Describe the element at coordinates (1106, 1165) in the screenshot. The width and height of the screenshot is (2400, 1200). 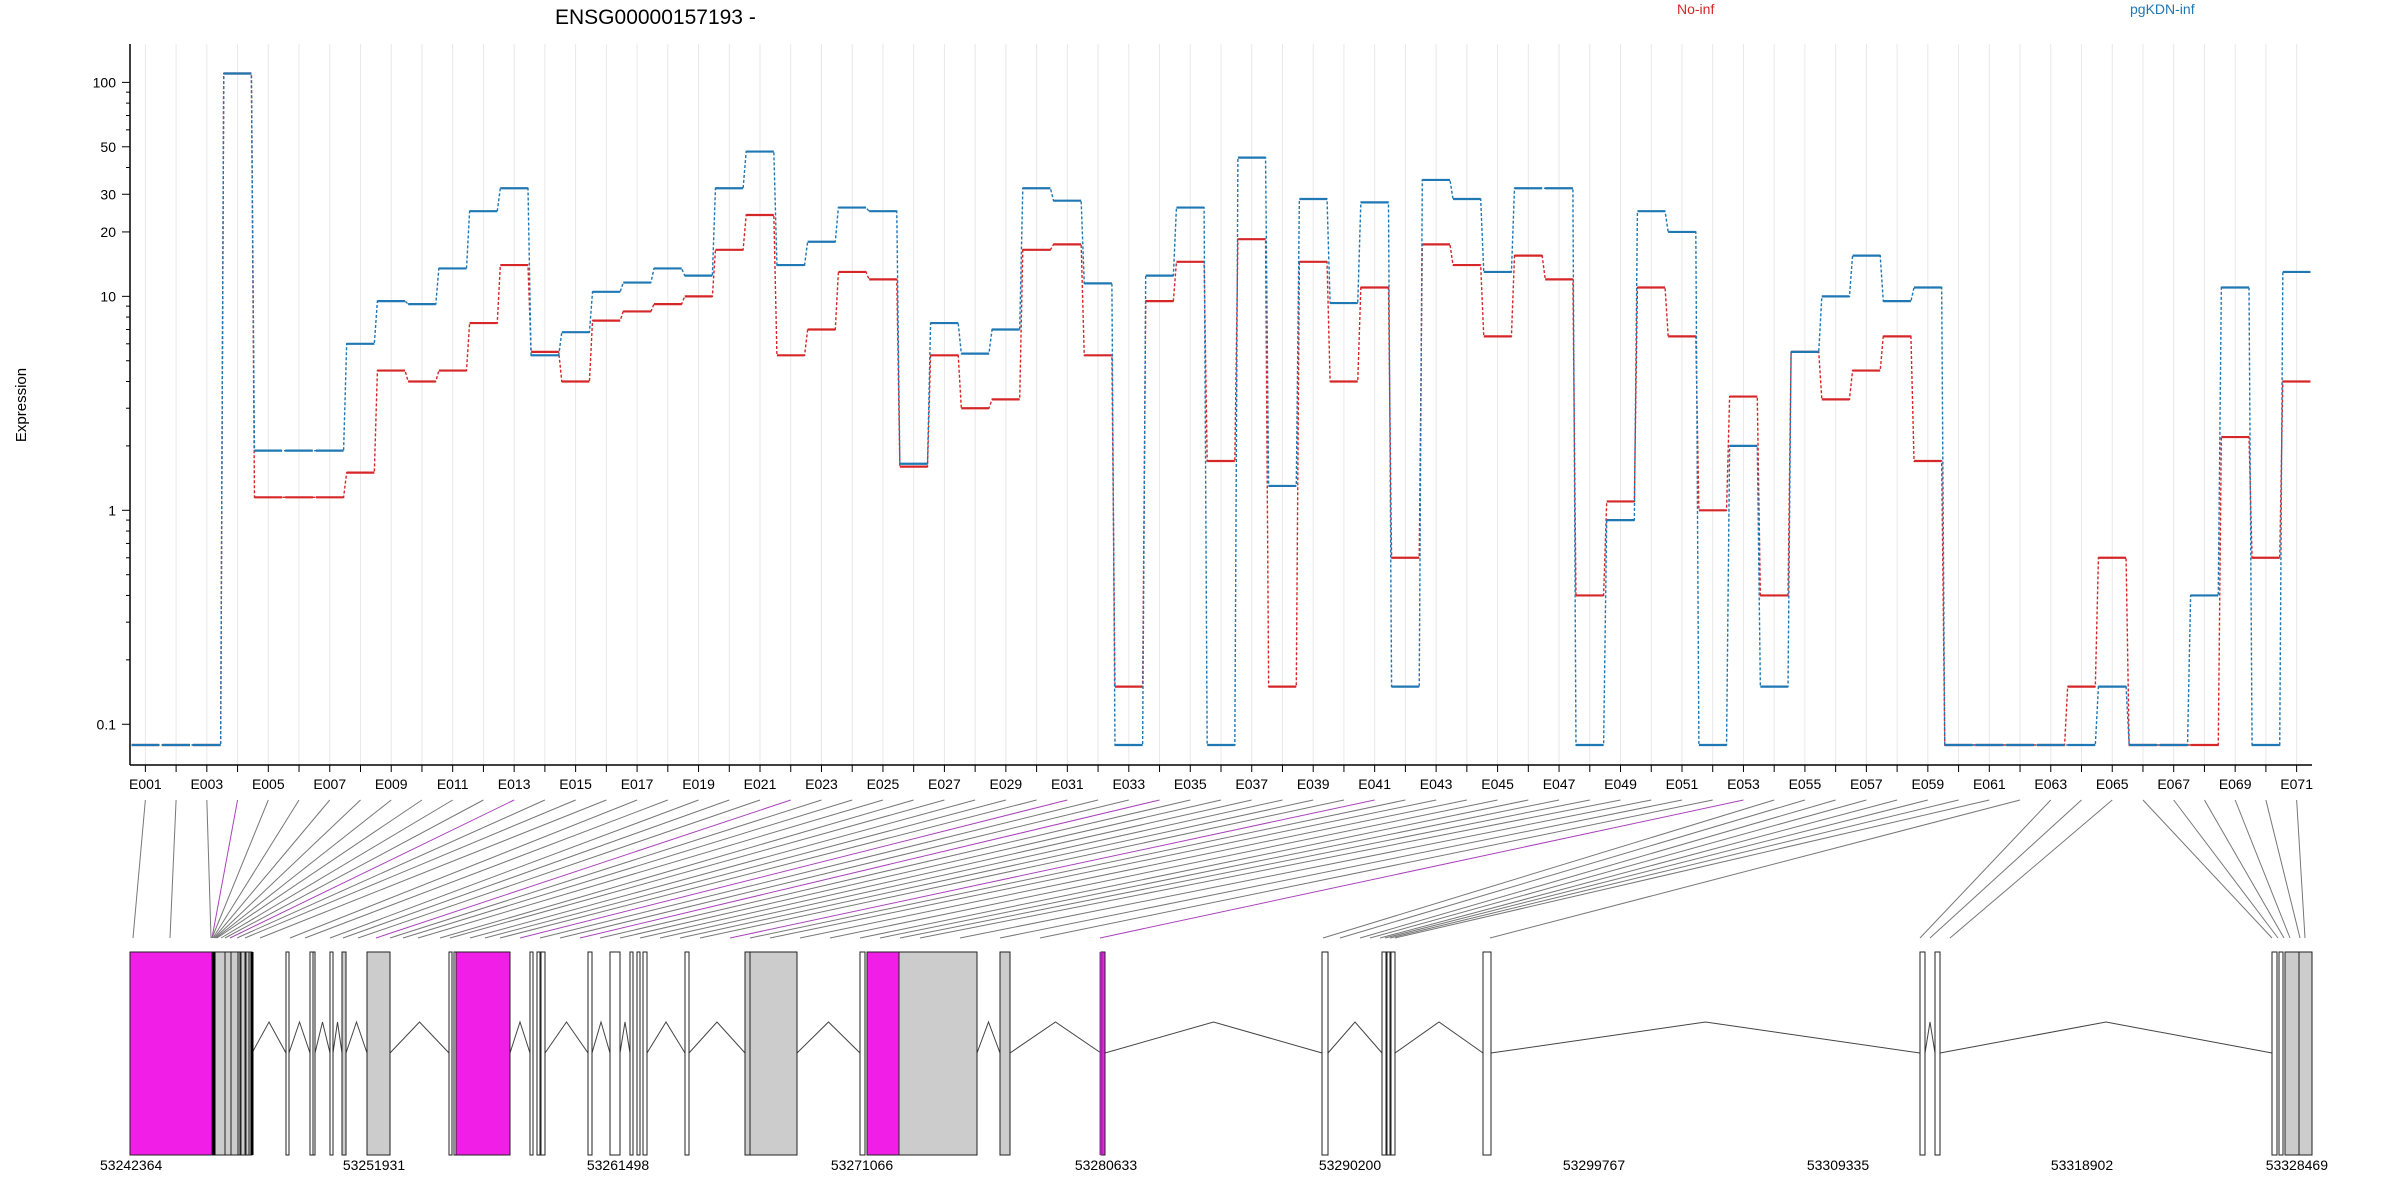
I see `coordinate-label: 53280633` at that location.